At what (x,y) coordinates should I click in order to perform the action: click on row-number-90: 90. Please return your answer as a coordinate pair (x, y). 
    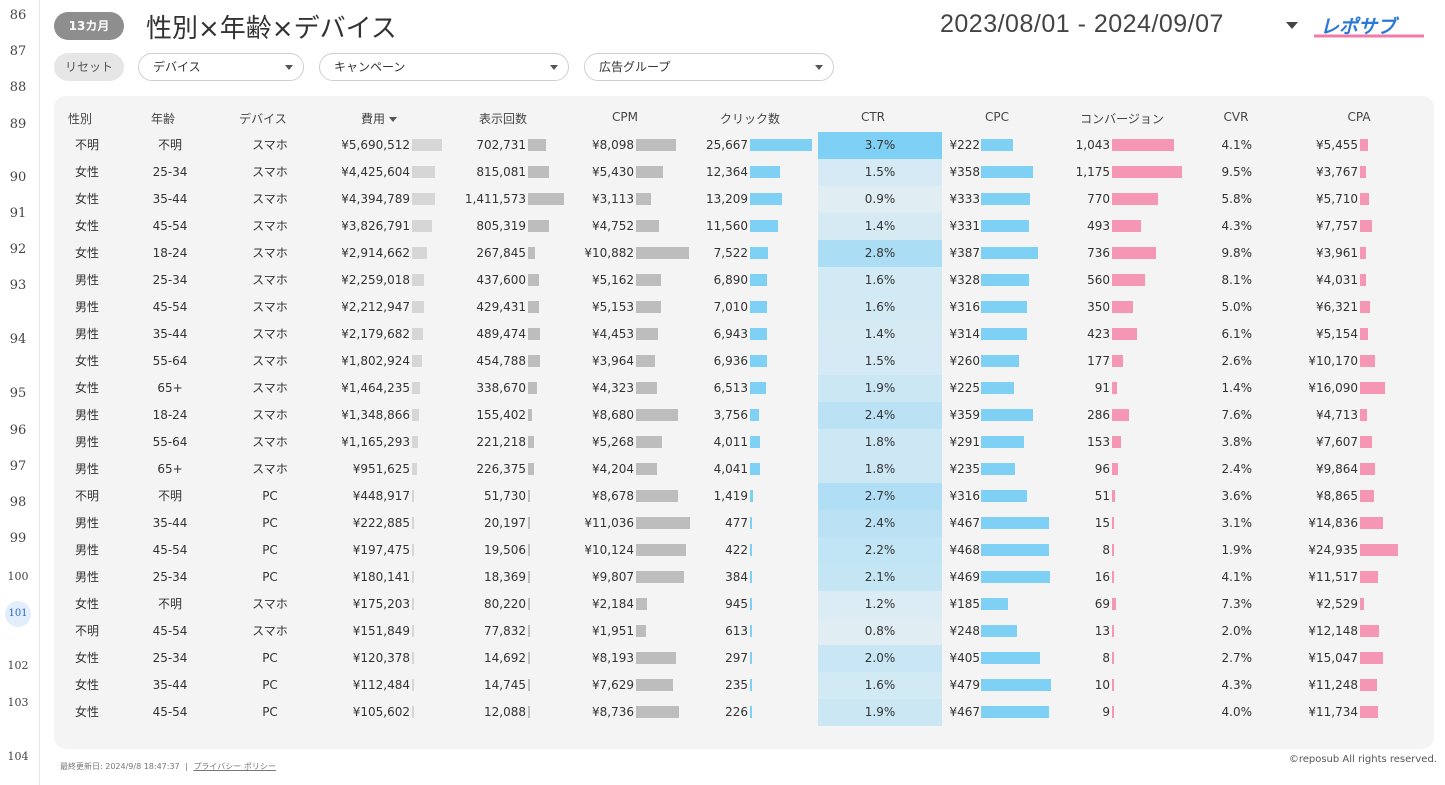
    Looking at the image, I should click on (18, 177).